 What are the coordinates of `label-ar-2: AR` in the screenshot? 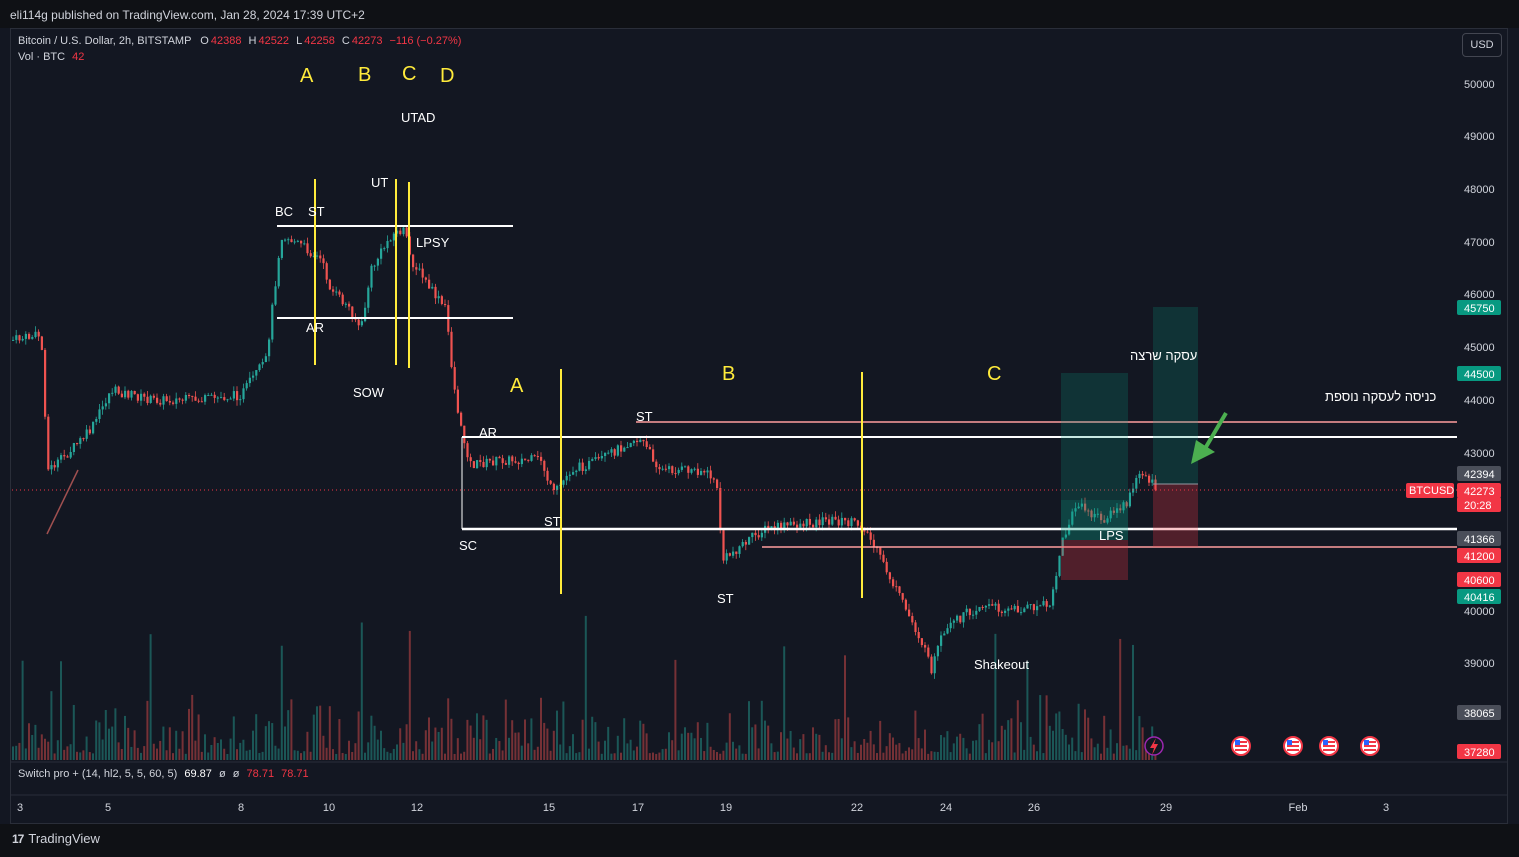 It's located at (488, 432).